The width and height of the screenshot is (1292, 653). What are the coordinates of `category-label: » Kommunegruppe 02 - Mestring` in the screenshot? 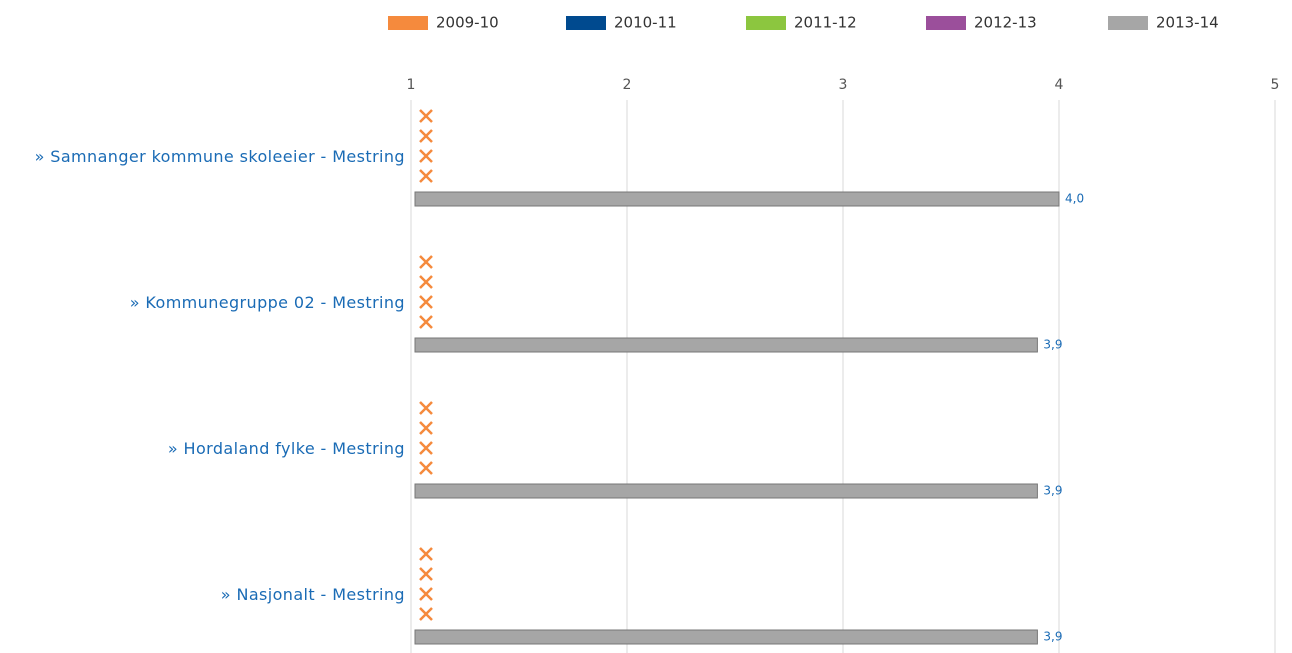 It's located at (267, 302).